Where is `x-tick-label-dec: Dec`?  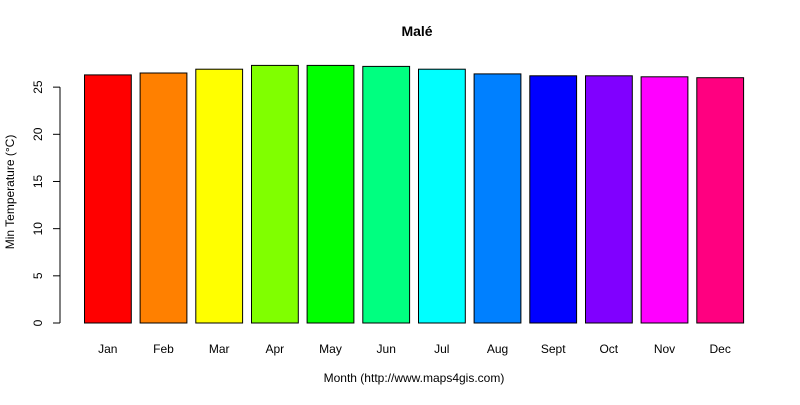
x-tick-label-dec: Dec is located at coordinates (720, 349).